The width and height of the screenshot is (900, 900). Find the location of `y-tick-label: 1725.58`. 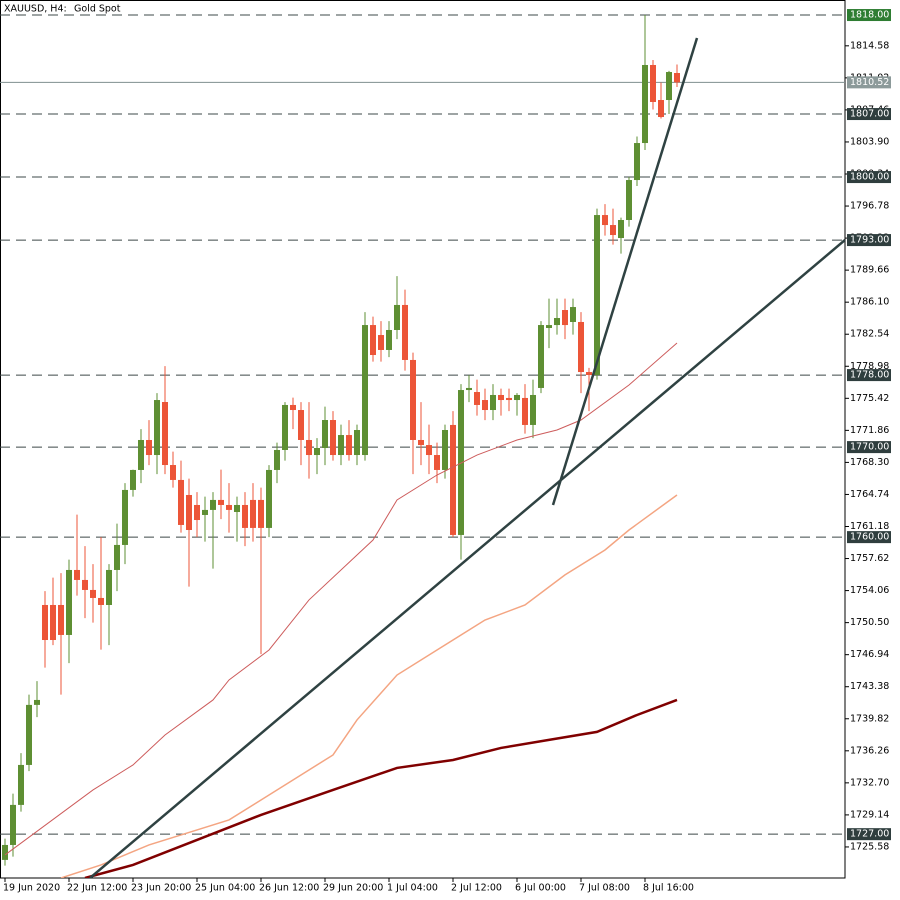

y-tick-label: 1725.58 is located at coordinates (869, 846).